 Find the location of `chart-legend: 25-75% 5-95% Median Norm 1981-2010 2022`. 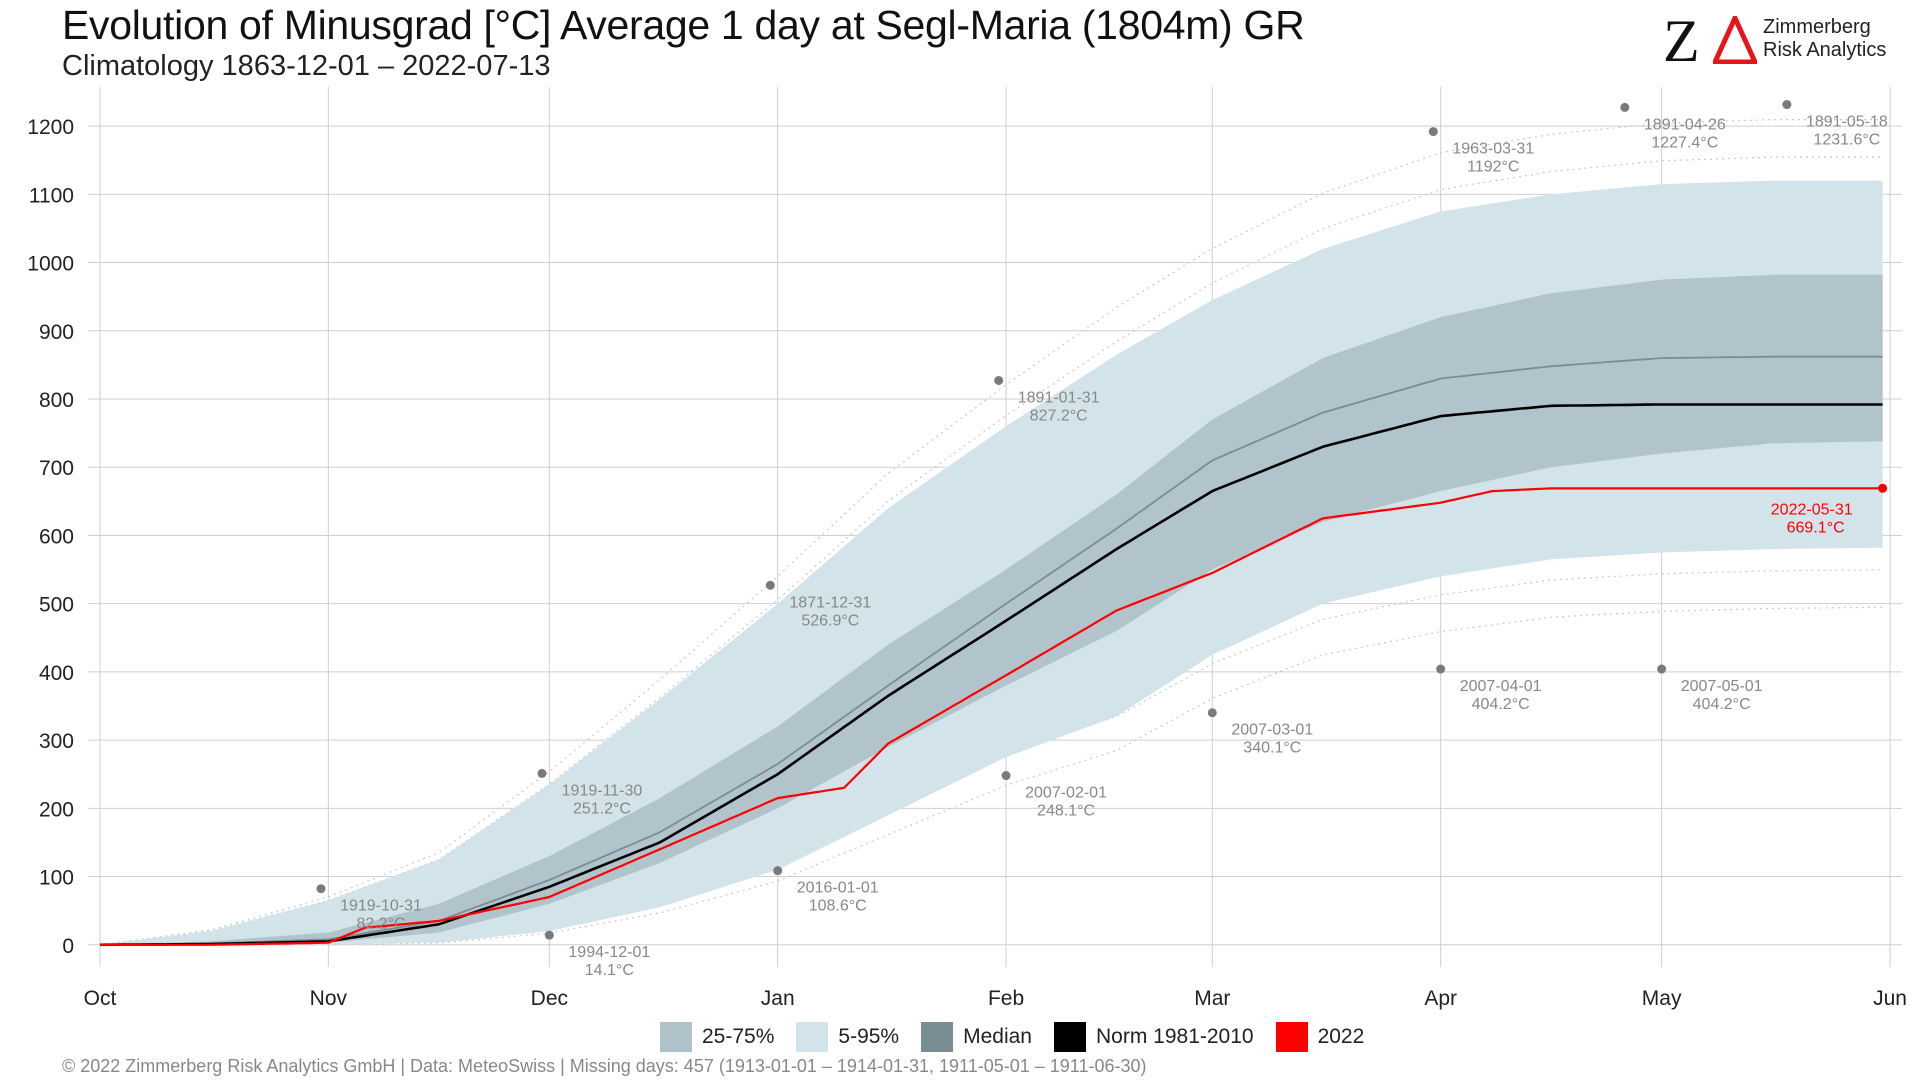

chart-legend: 25-75% 5-95% Median Norm 1981-2010 2022 is located at coordinates (1023, 1037).